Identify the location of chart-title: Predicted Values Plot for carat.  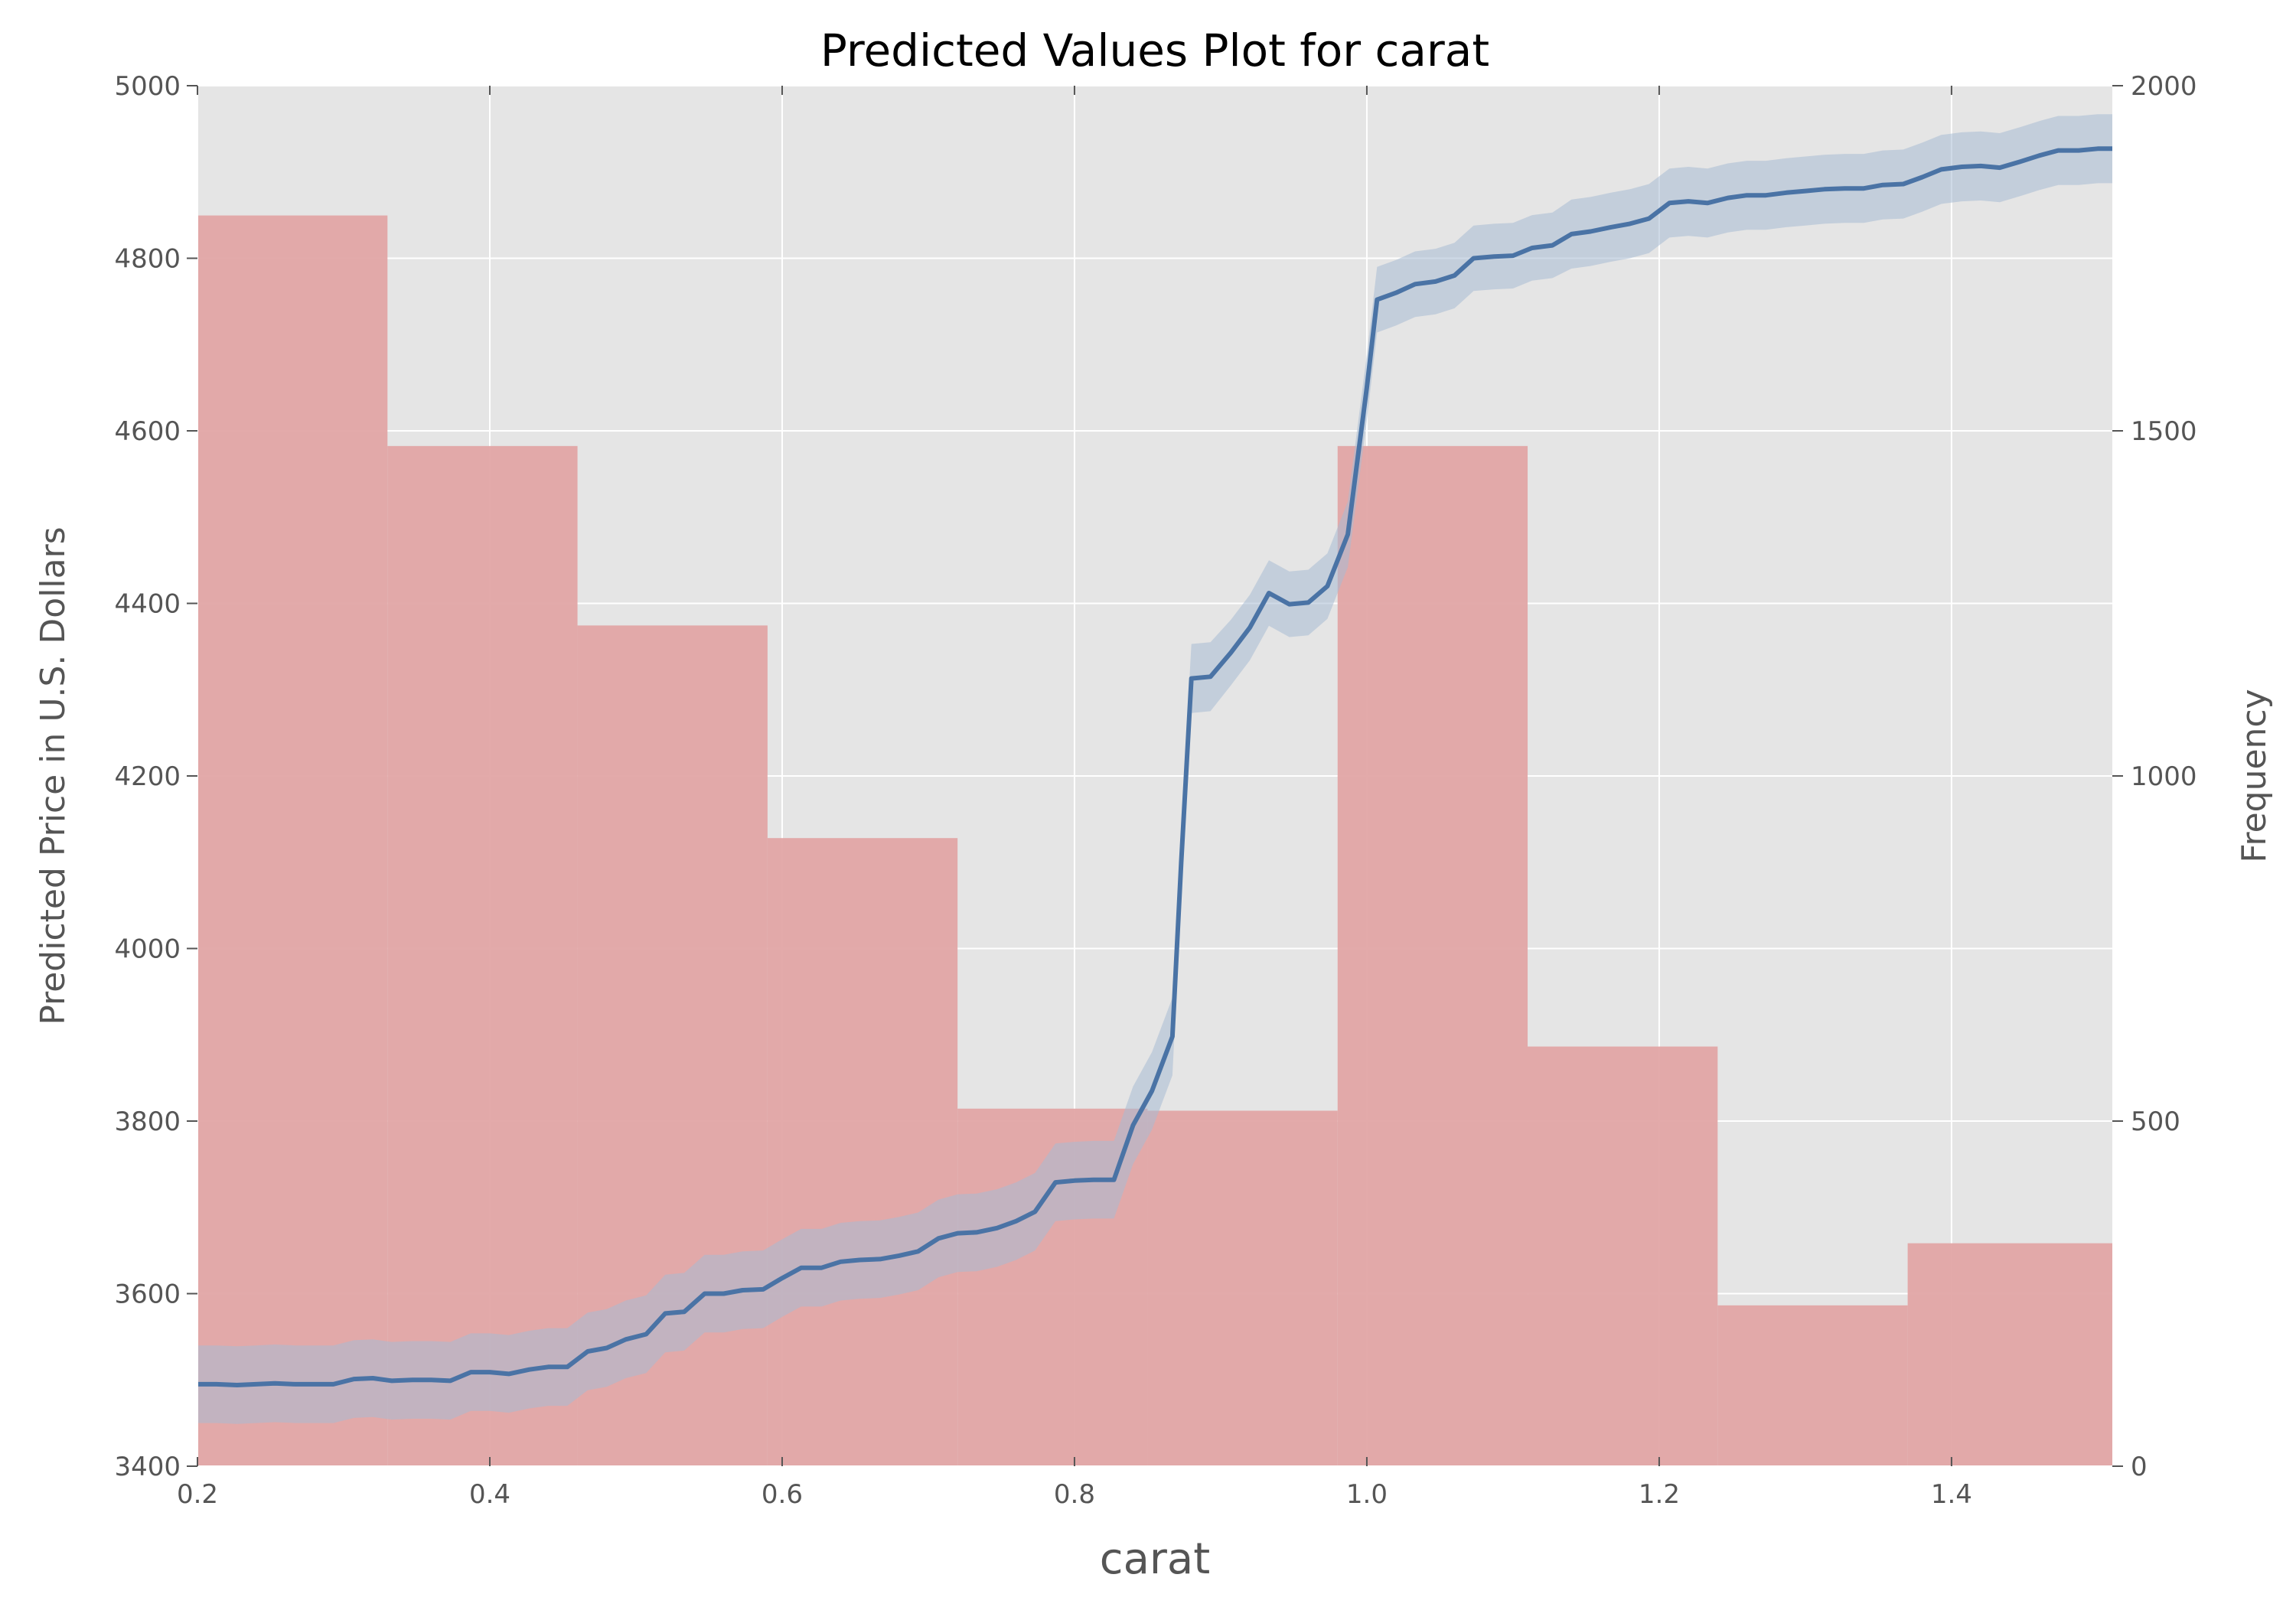
(1154, 50).